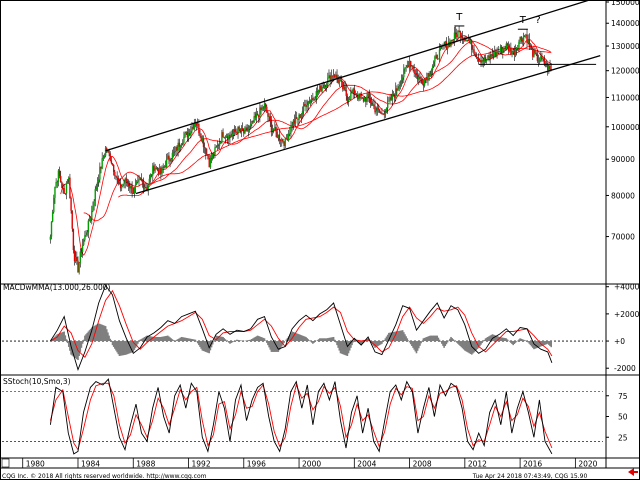 The height and width of the screenshot is (484, 640). I want to click on price-y-tick-label: 80000, so click(623, 195).